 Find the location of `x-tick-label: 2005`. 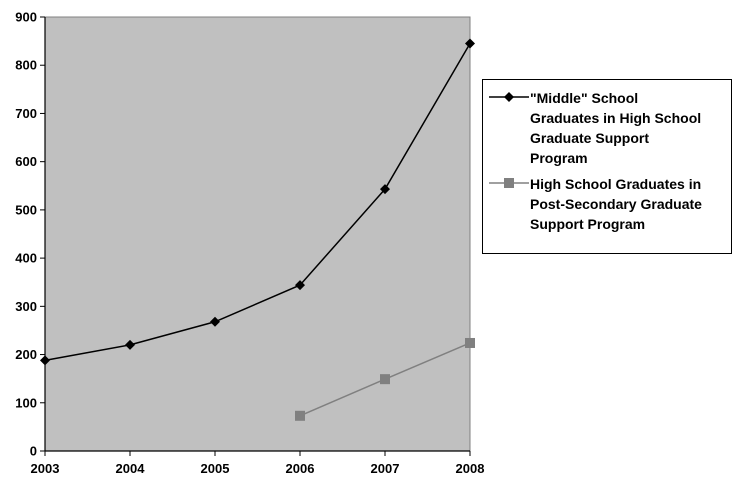

x-tick-label: 2005 is located at coordinates (215, 468).